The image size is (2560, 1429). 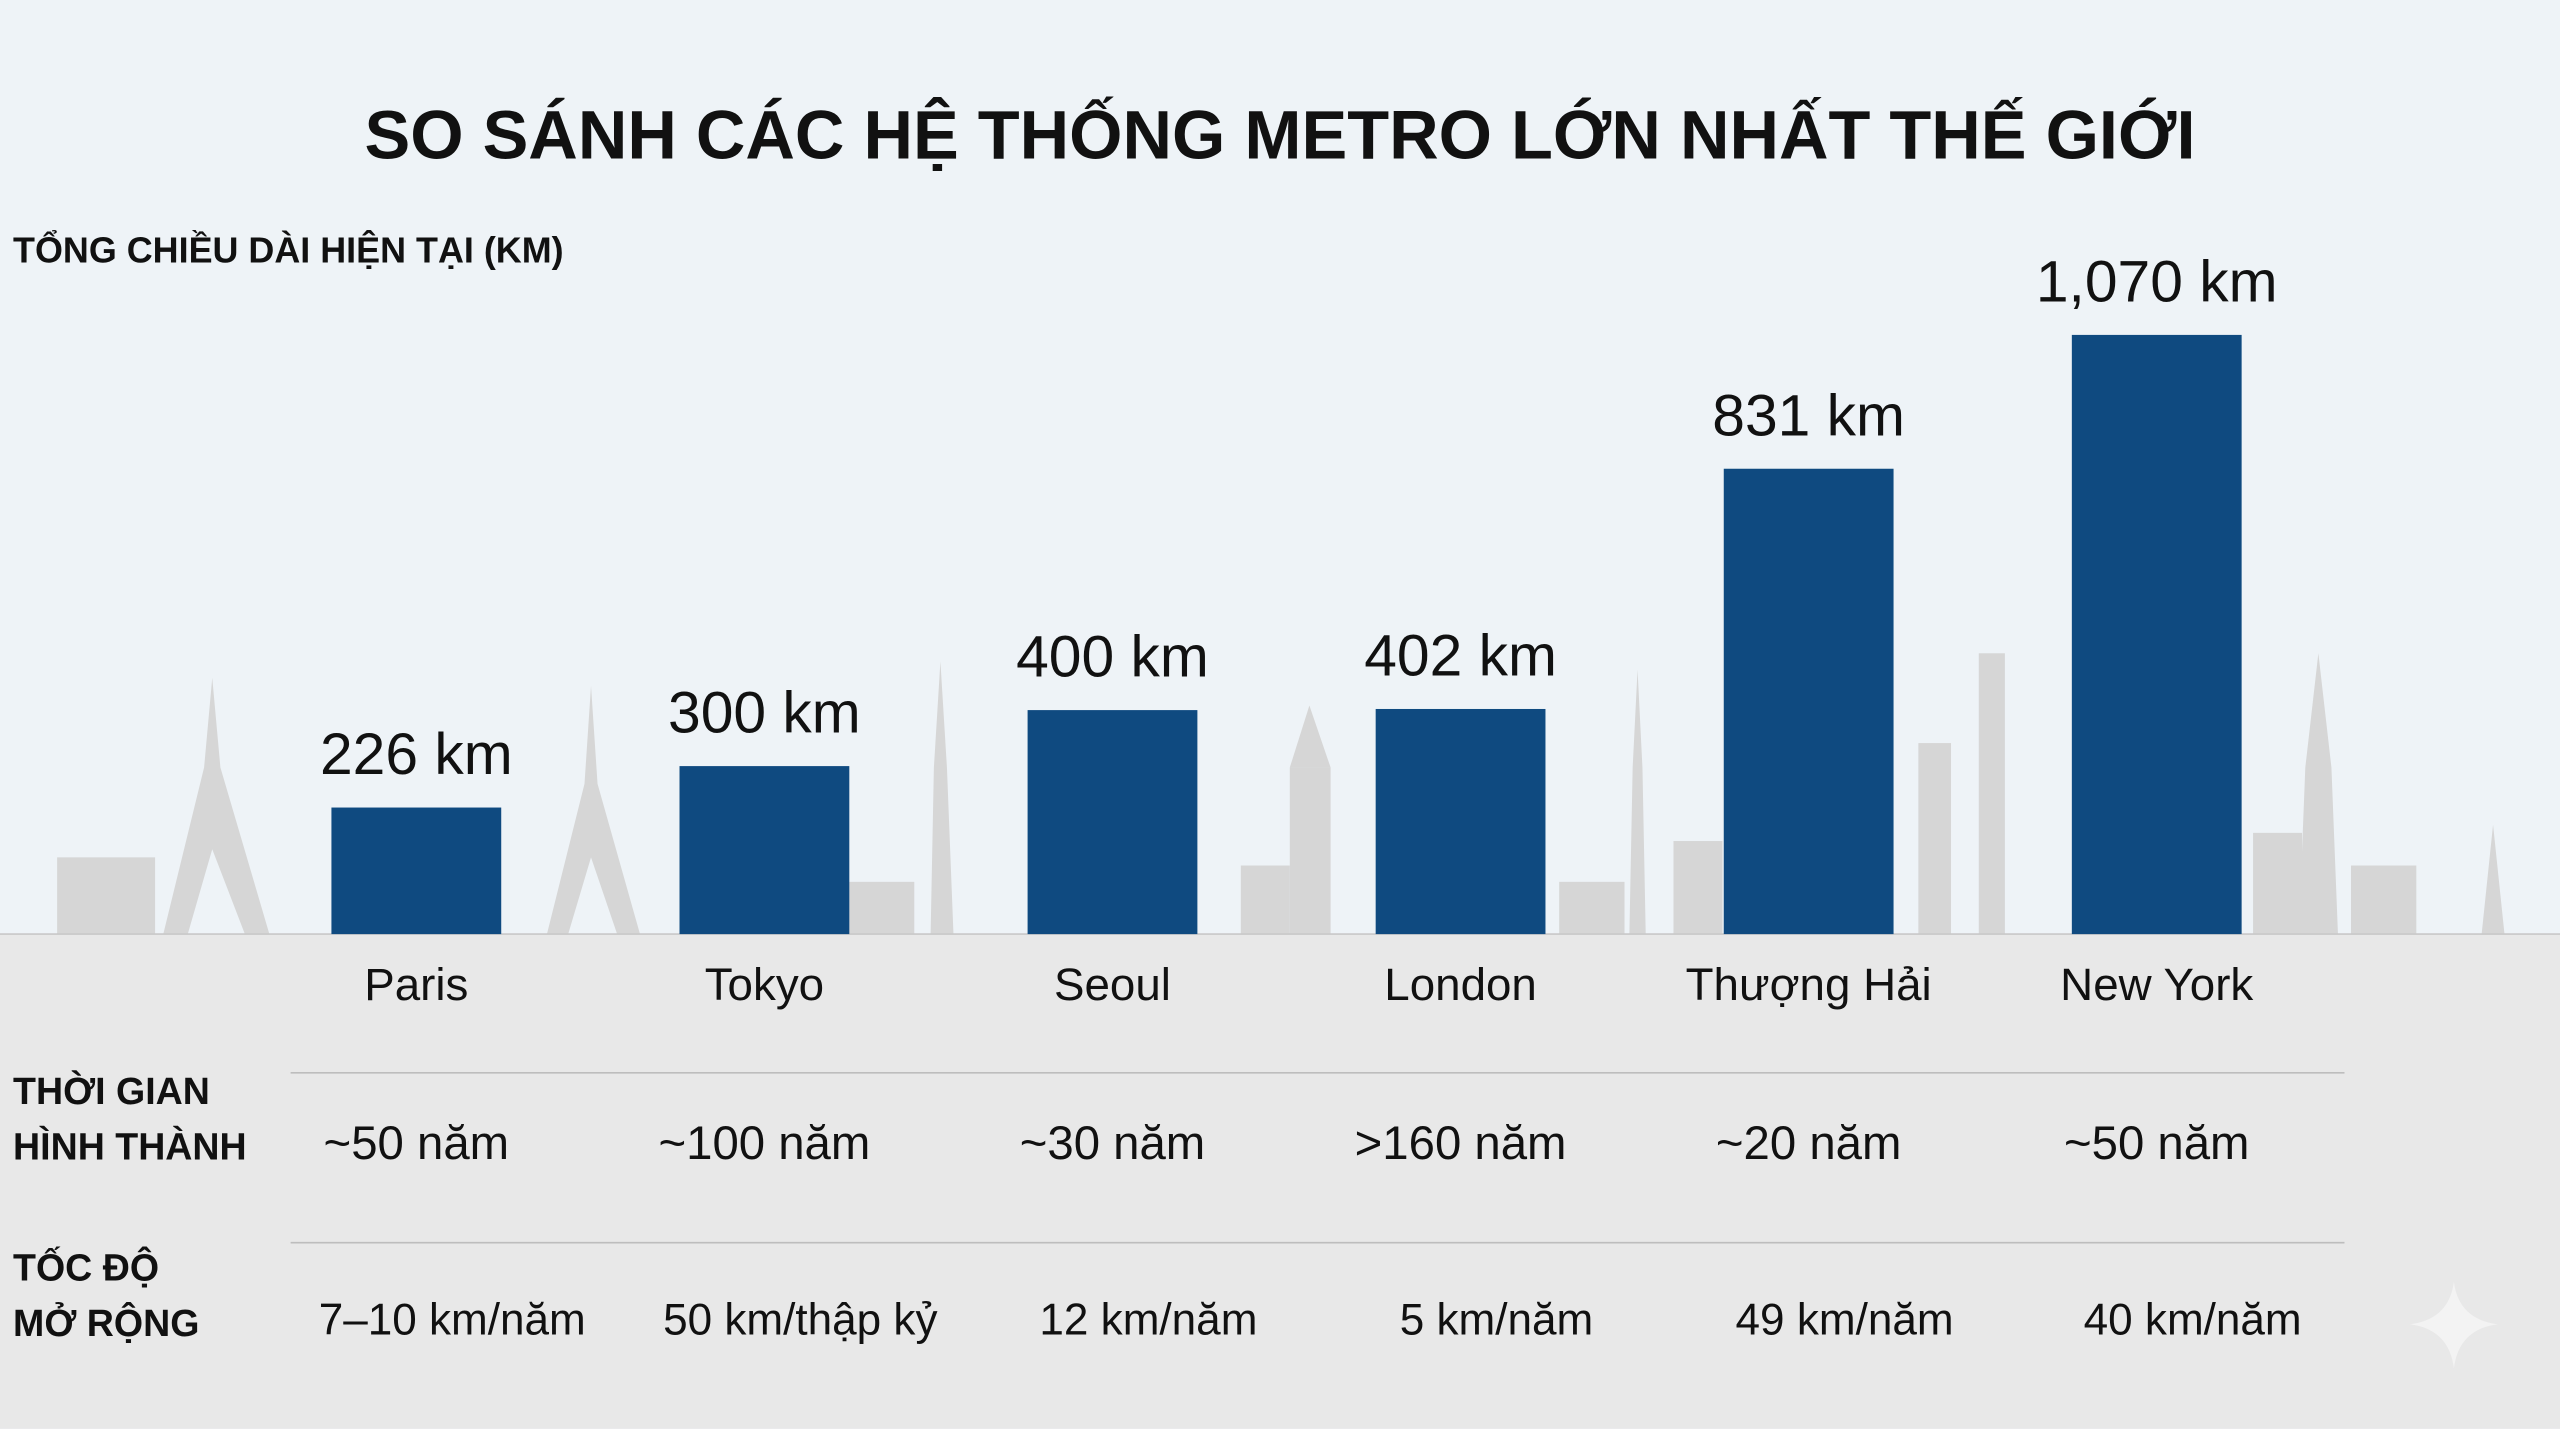 What do you see at coordinates (1460, 656) in the screenshot?
I see `value-label: 402 km` at bounding box center [1460, 656].